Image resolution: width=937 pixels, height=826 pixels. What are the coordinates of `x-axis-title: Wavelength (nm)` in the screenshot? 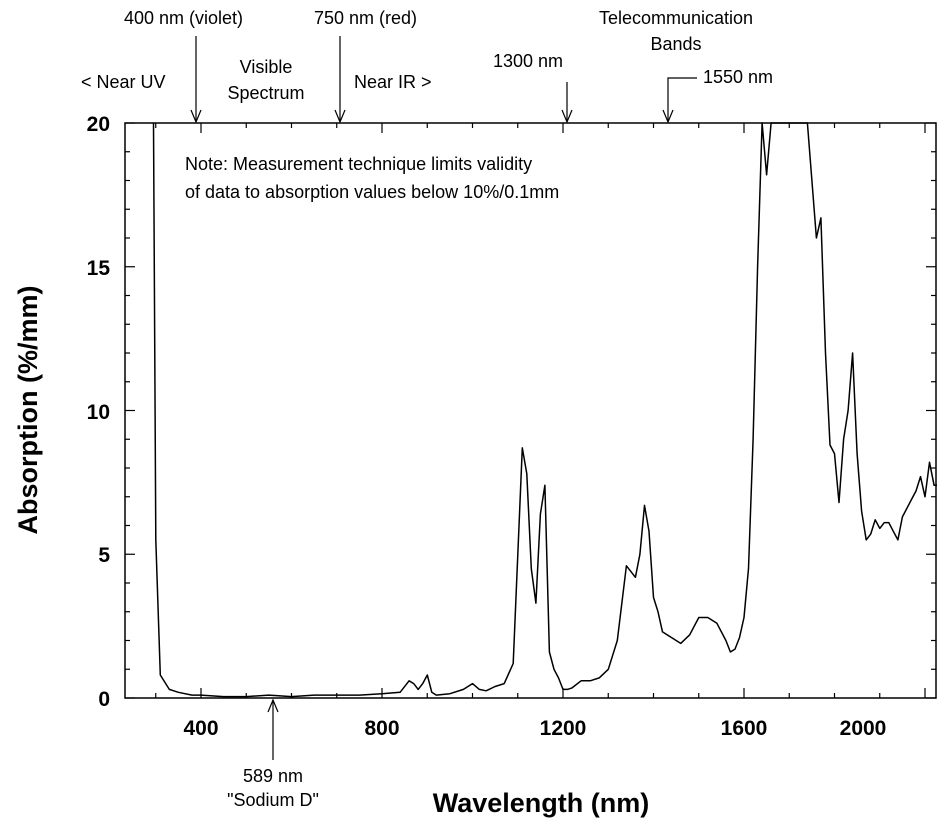 It's located at (541, 803).